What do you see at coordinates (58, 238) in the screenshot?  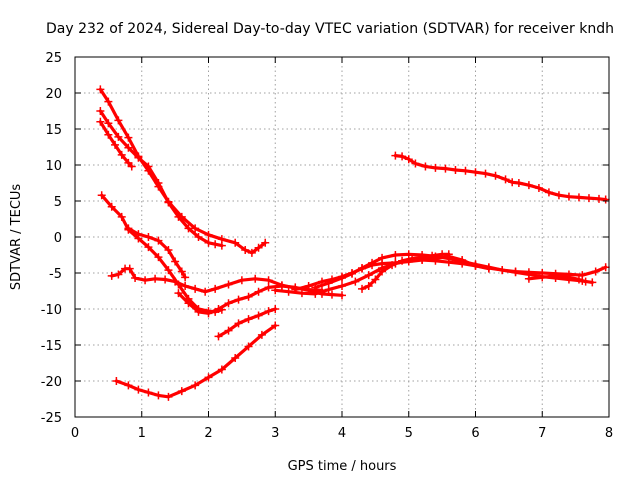 I see `y-tick-label: 0` at bounding box center [58, 238].